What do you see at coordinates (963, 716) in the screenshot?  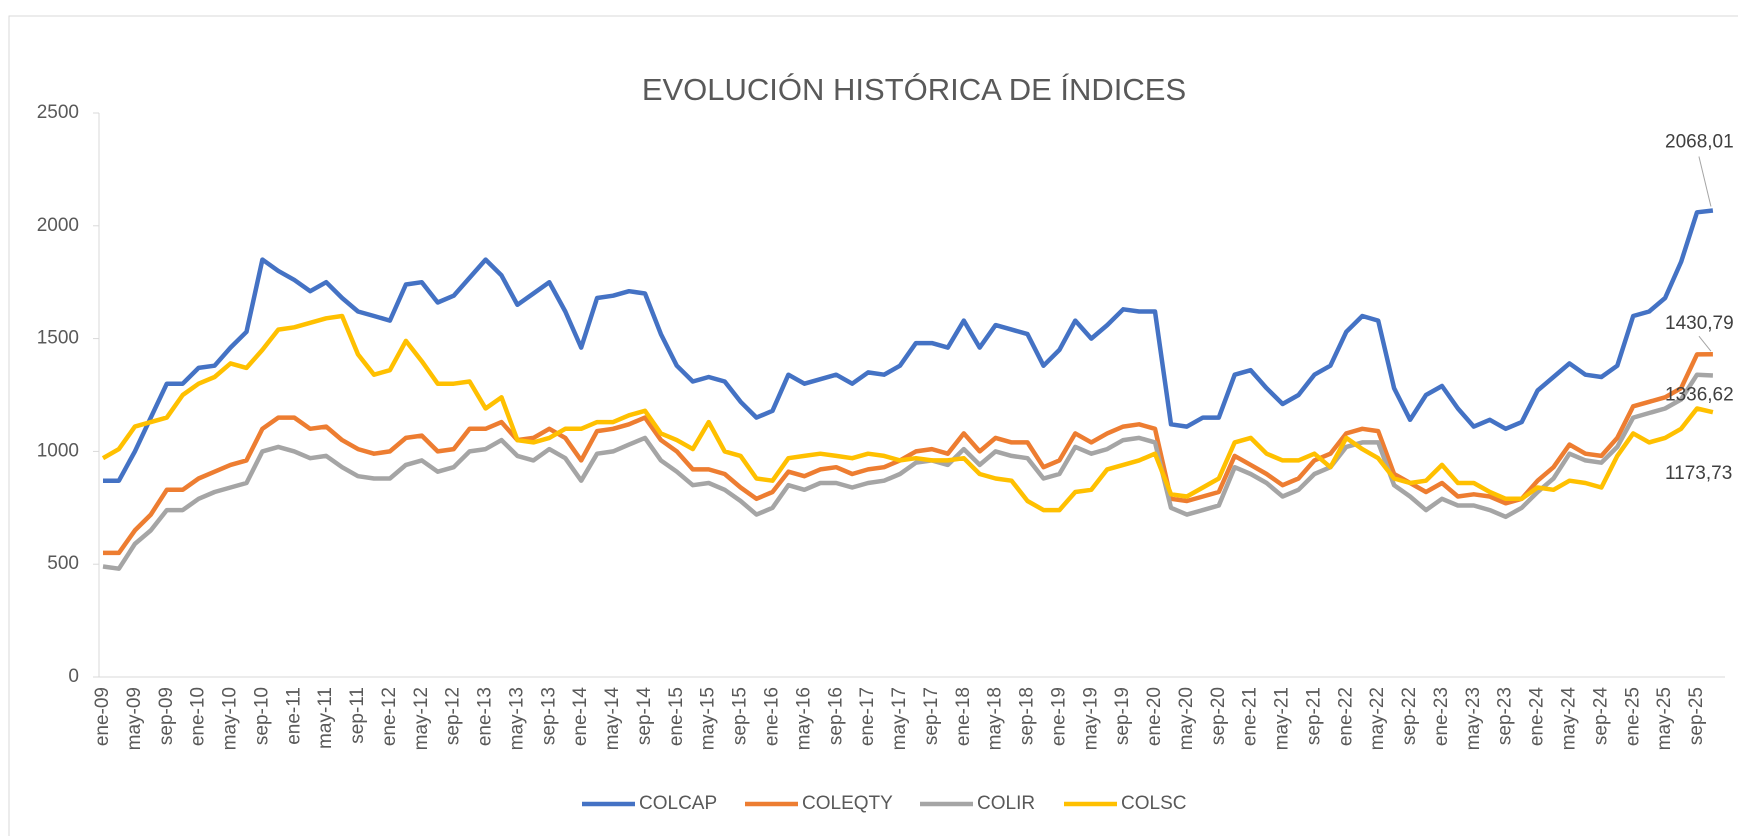 I see `x-tick-label: ene-18` at bounding box center [963, 716].